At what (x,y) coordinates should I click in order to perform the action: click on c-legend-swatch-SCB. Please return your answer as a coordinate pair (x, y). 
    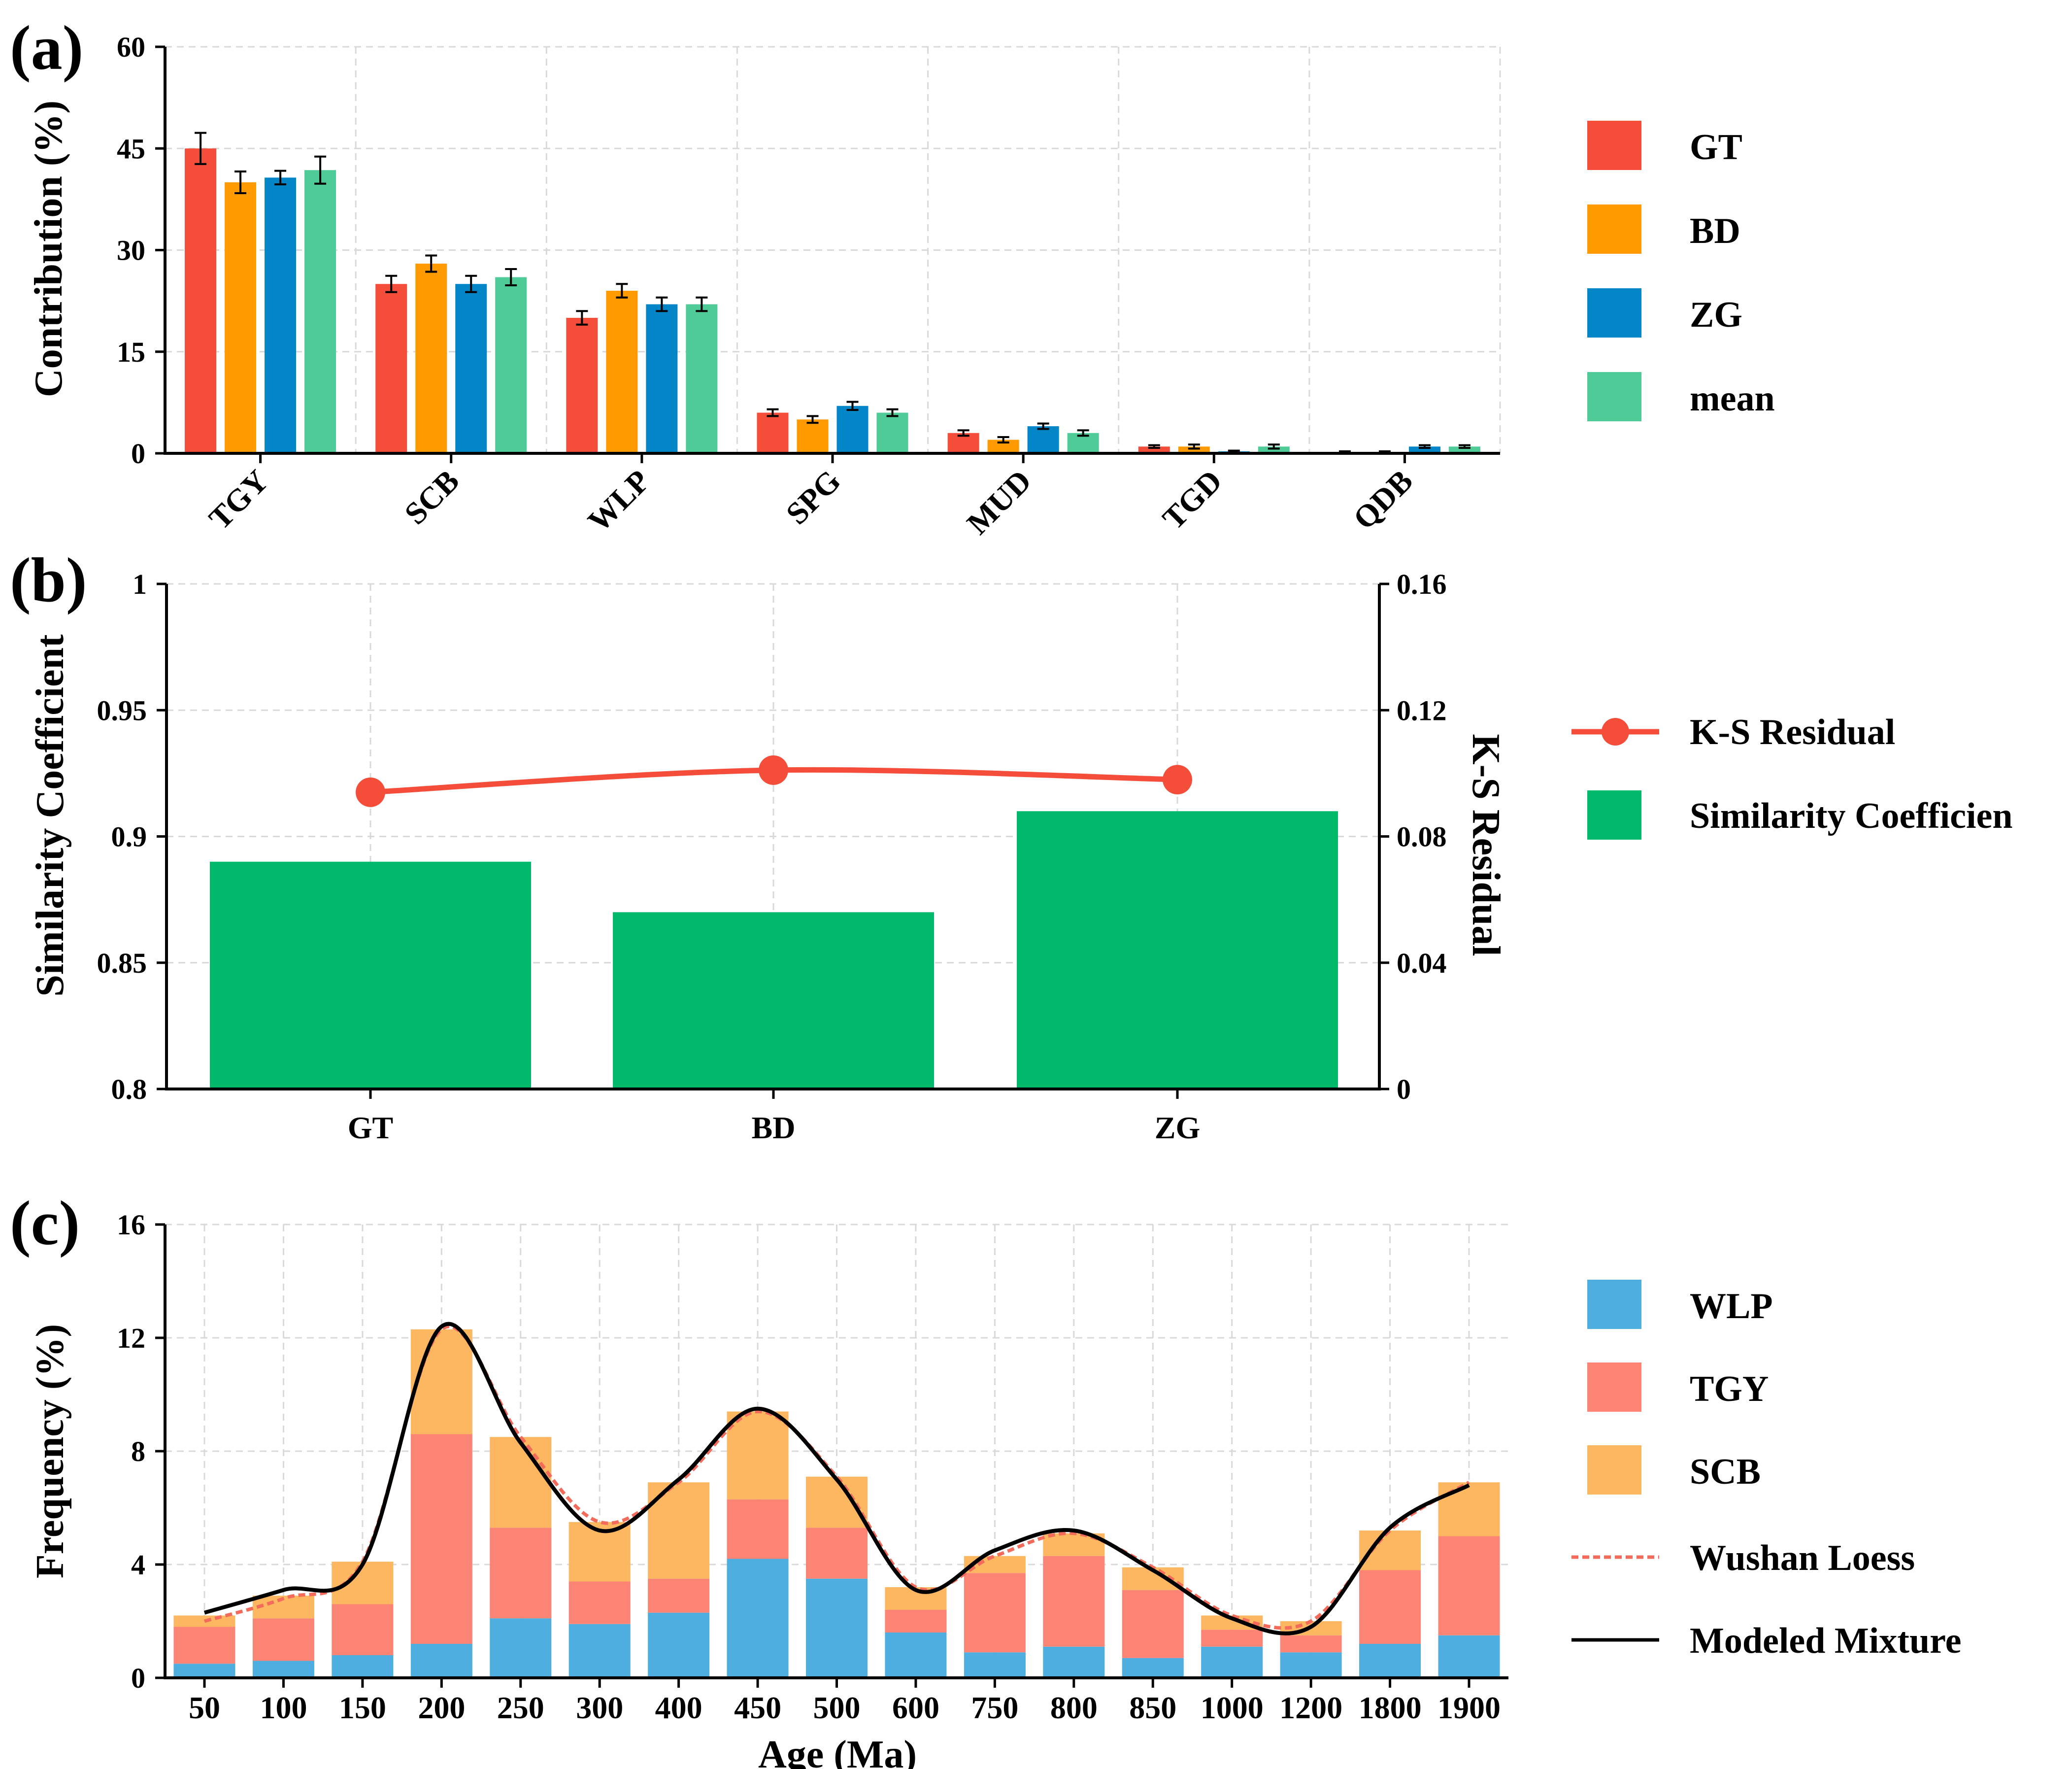
    Looking at the image, I should click on (1614, 1470).